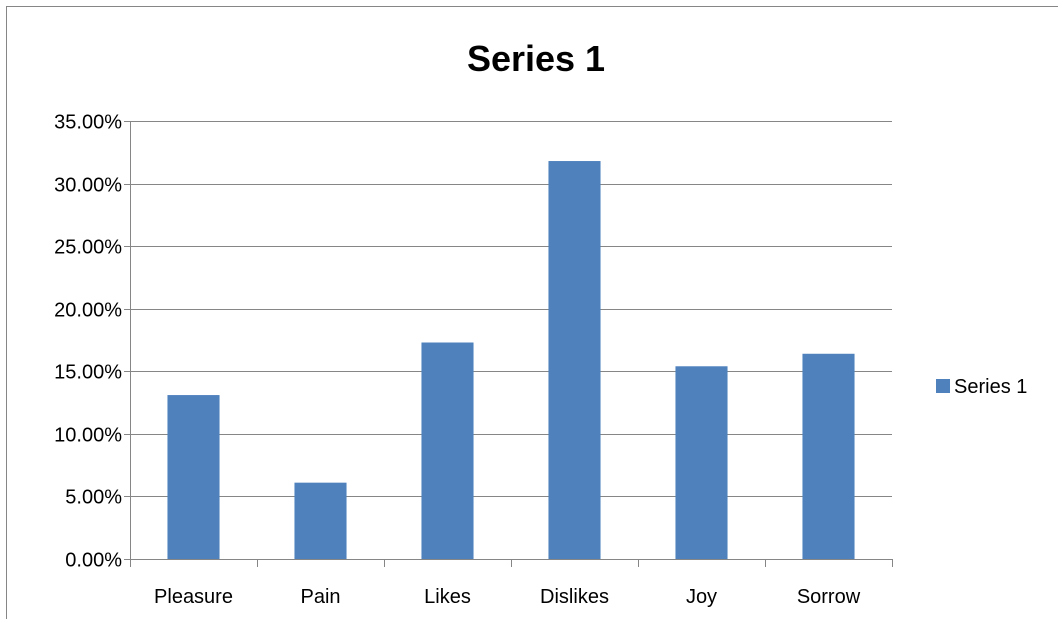 The height and width of the screenshot is (619, 1058). What do you see at coordinates (193, 597) in the screenshot?
I see `x-tick-label: Pleasure` at bounding box center [193, 597].